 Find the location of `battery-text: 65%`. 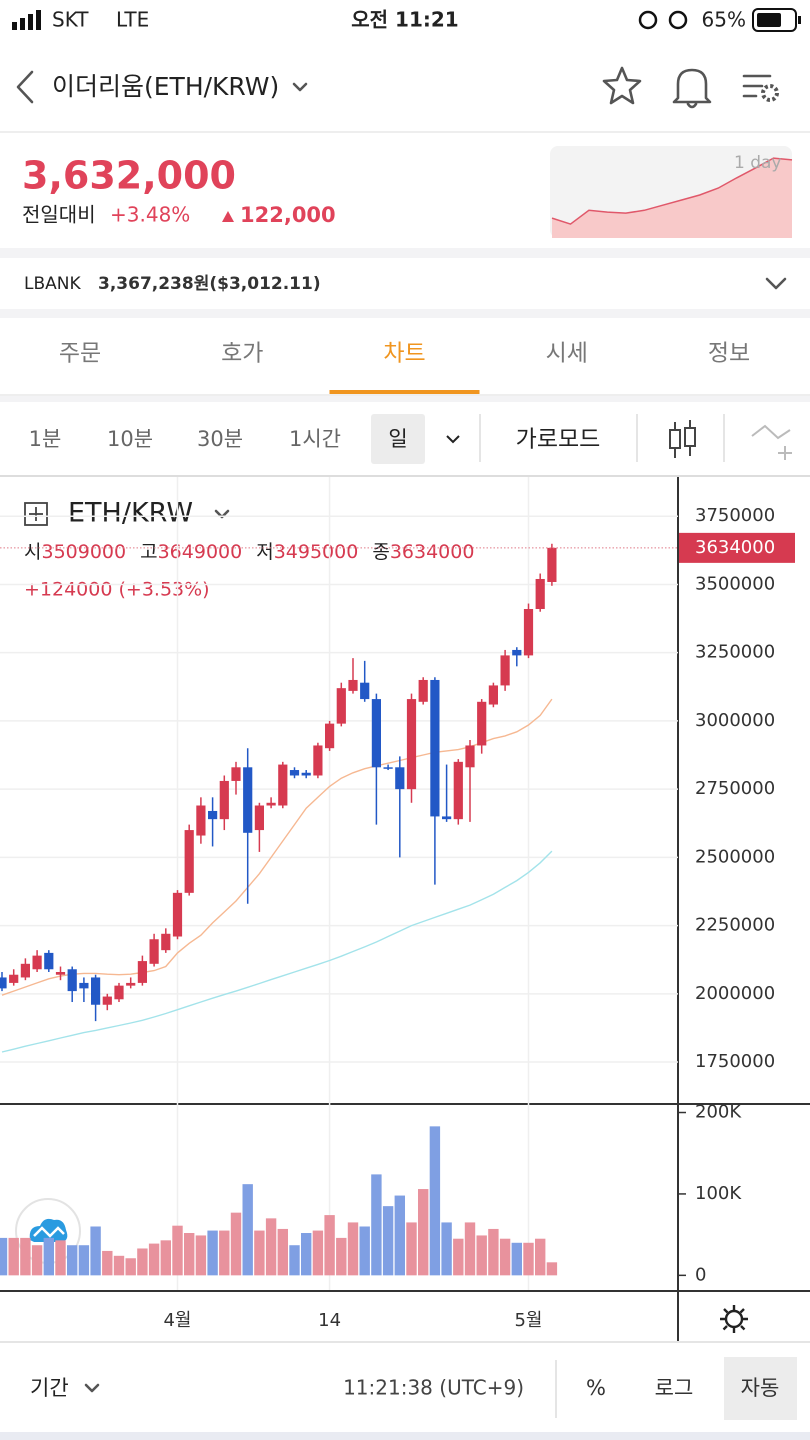

battery-text: 65% is located at coordinates (724, 20).